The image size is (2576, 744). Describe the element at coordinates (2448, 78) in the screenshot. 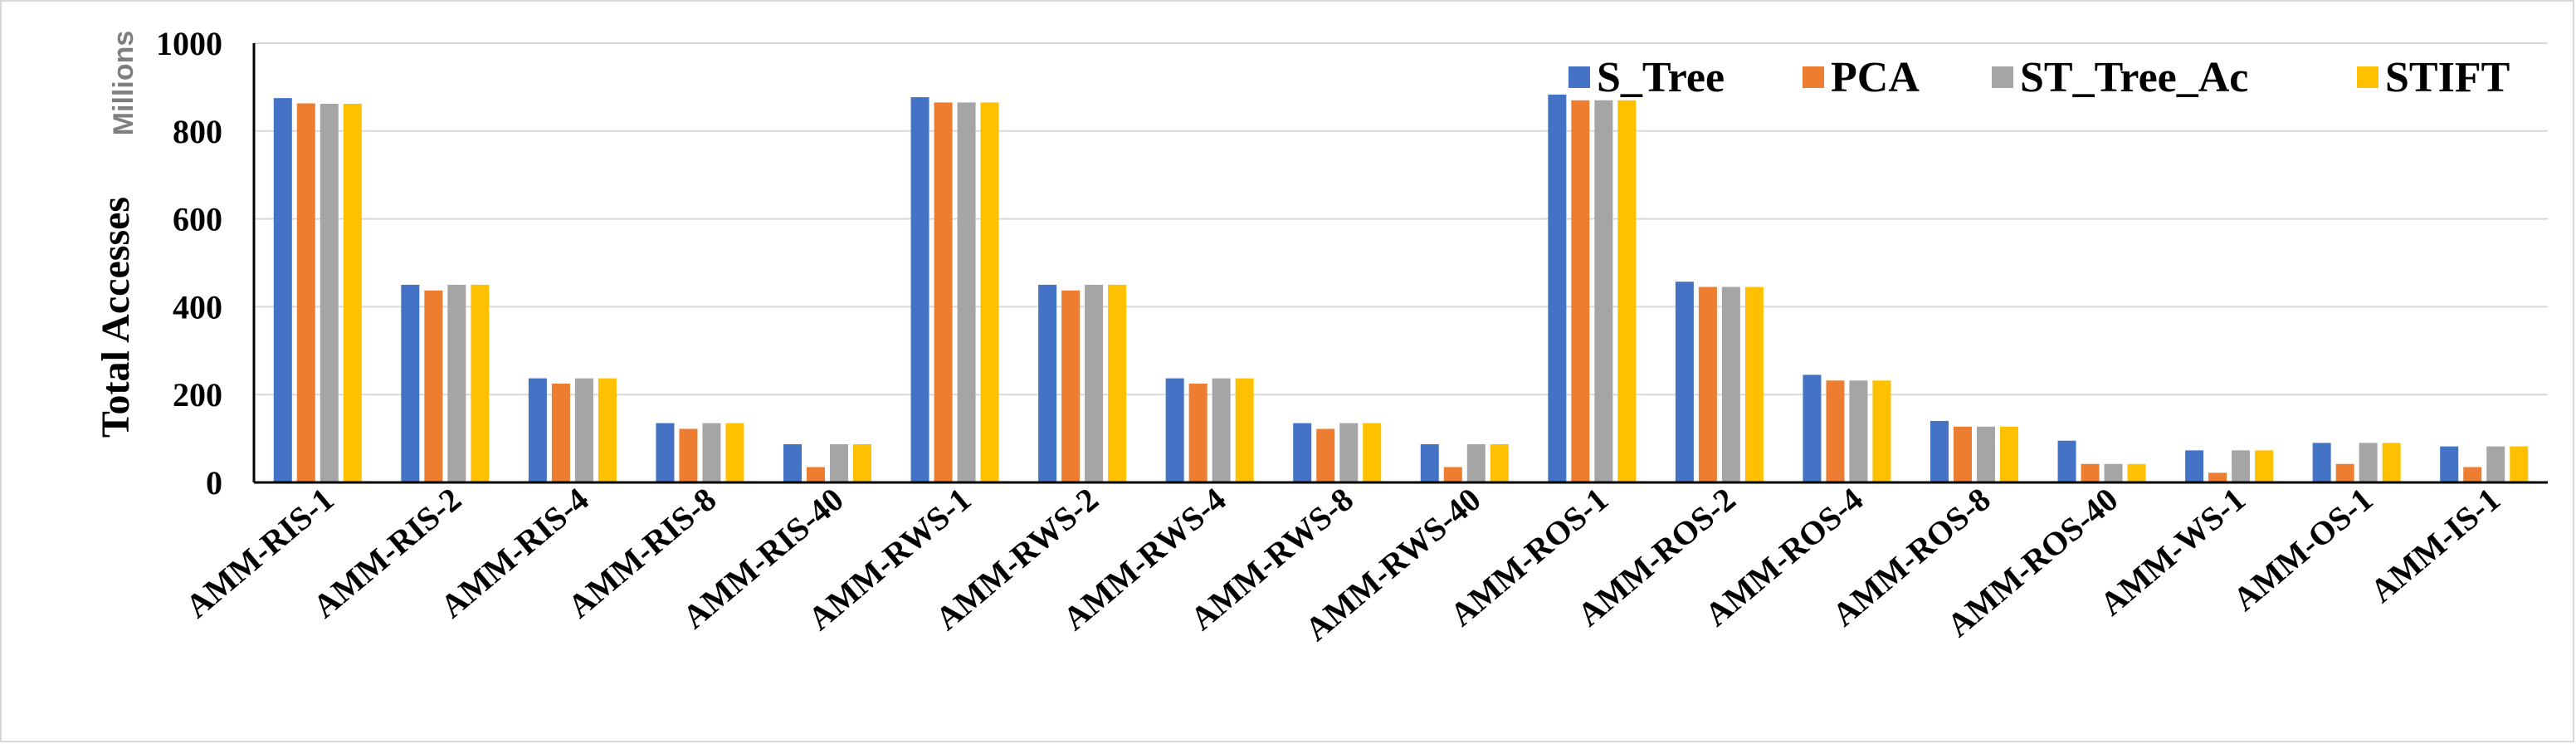

I see `legend-label: STIFT` at that location.